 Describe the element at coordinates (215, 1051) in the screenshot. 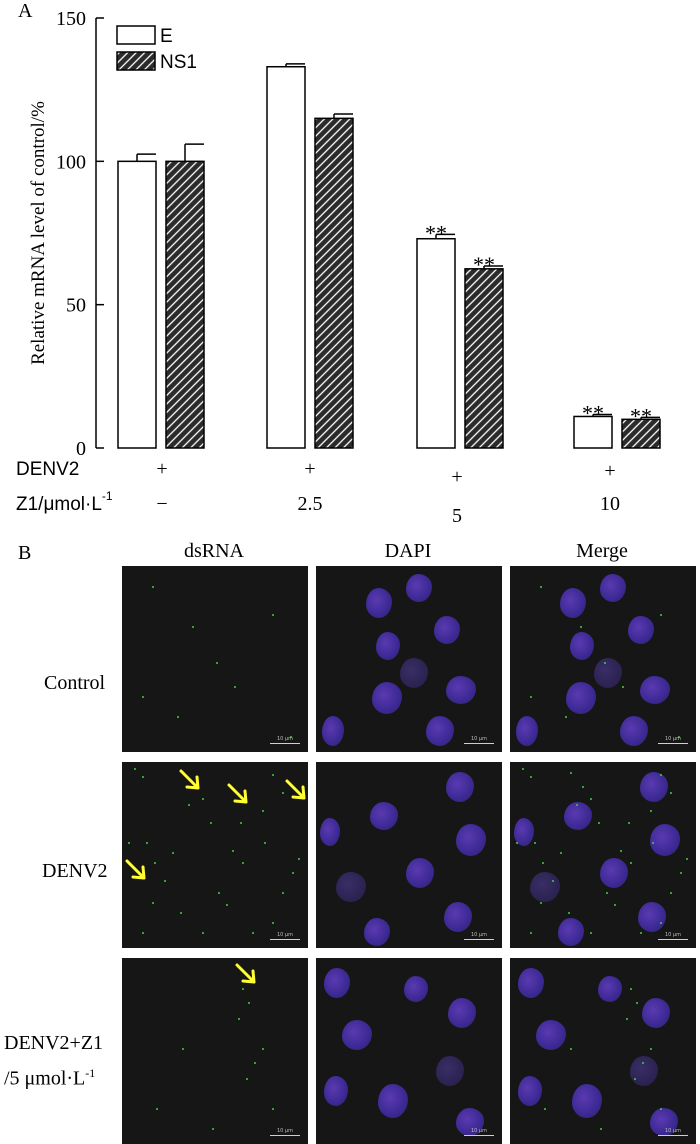

I see `micrograph-dsrna-row-2: 10 μm` at that location.